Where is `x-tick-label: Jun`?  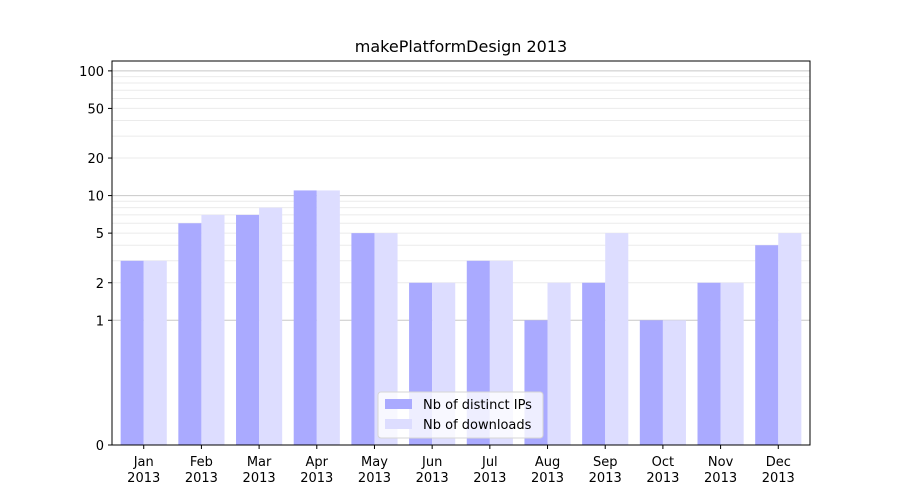
x-tick-label: Jun is located at coordinates (431, 462).